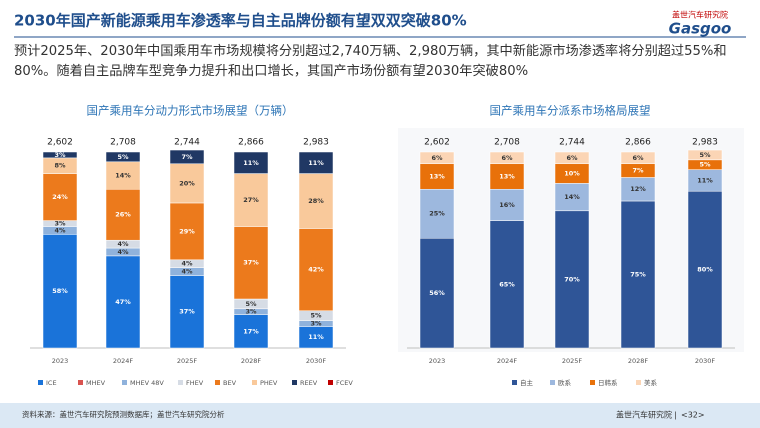 This screenshot has width=760, height=428. What do you see at coordinates (190, 111) in the screenshot?
I see `chart-title: 国产乘用车分动力形式市场展望（万辆）` at bounding box center [190, 111].